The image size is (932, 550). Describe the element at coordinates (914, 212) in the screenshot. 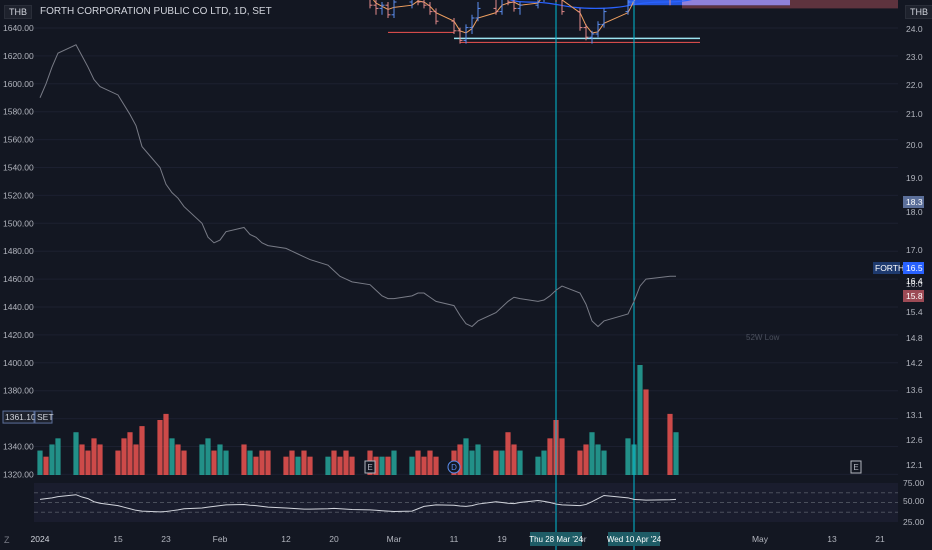

I see `right-axis-tick: 18.0` at that location.